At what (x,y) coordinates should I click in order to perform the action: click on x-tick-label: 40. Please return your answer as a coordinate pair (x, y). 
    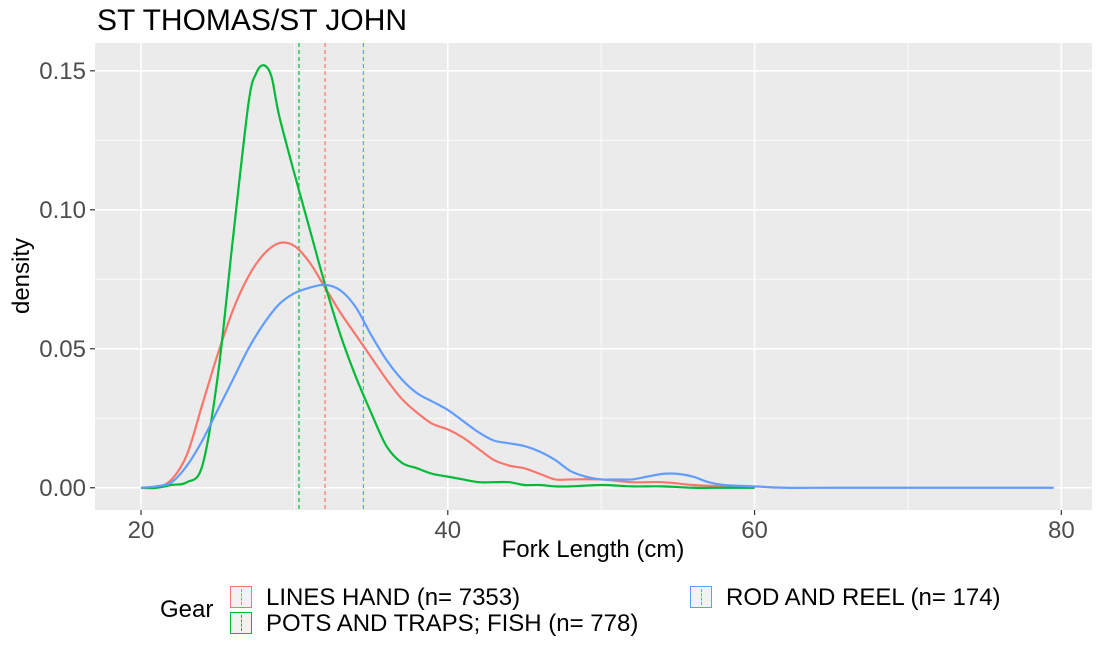
    Looking at the image, I should click on (447, 530).